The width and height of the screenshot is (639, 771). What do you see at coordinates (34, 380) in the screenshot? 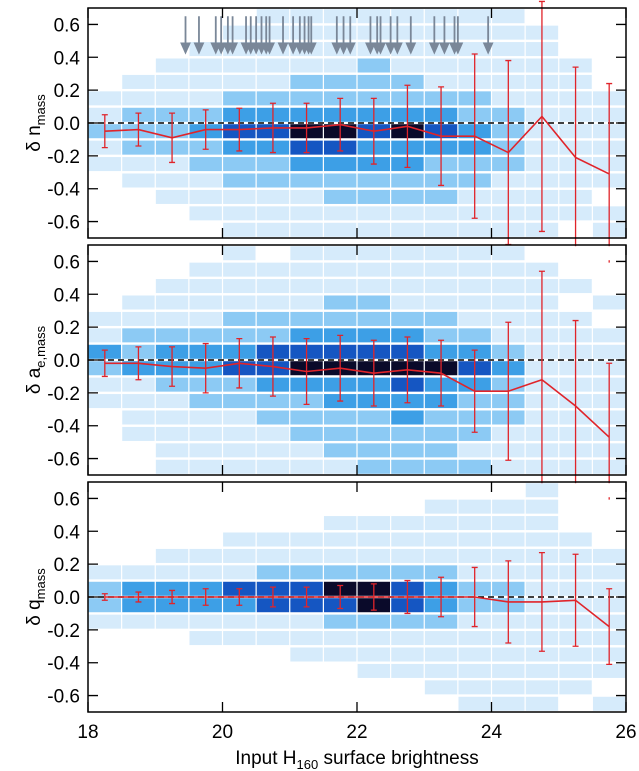
I see `y-axis-label-main: δ a` at bounding box center [34, 380].